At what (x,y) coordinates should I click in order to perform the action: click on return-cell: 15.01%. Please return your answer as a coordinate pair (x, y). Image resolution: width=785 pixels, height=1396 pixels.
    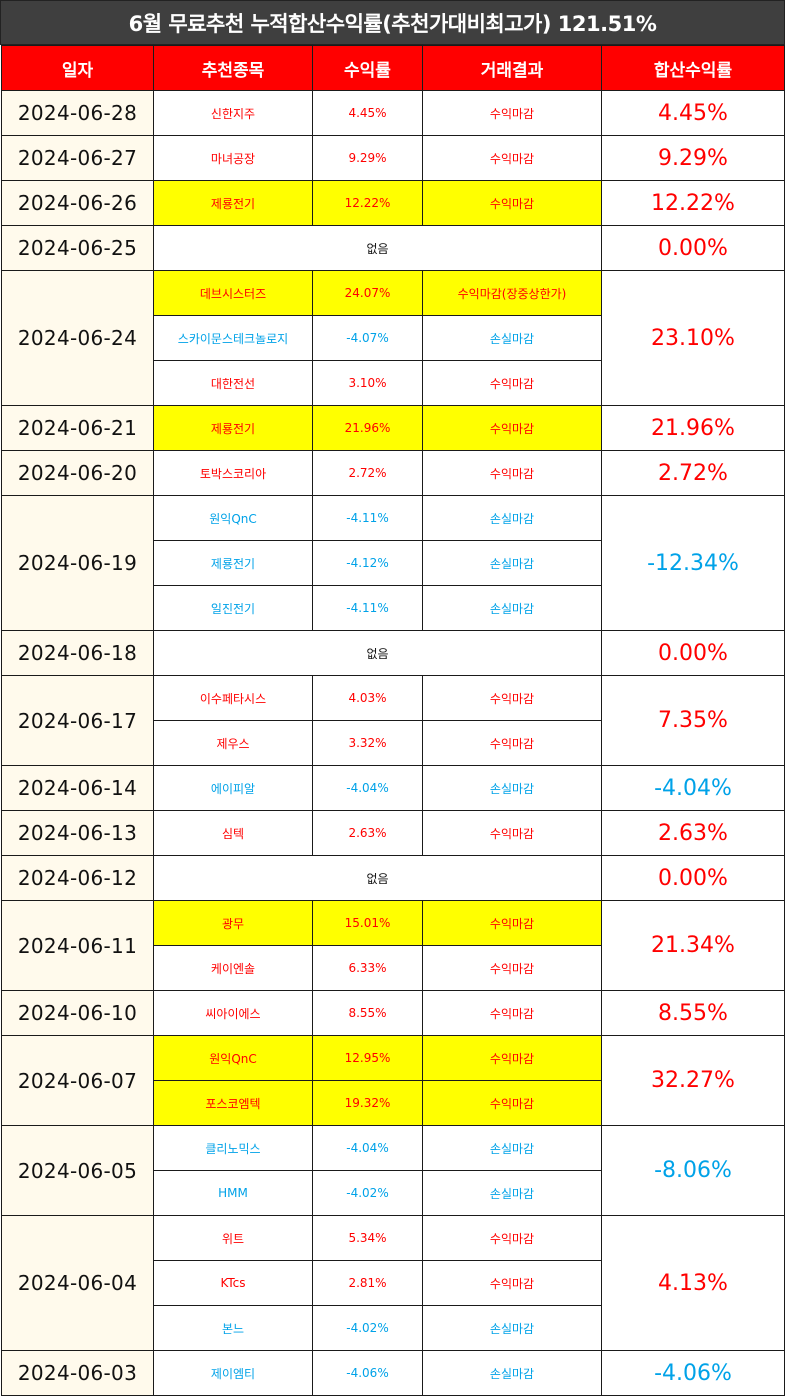
    Looking at the image, I should click on (367, 923).